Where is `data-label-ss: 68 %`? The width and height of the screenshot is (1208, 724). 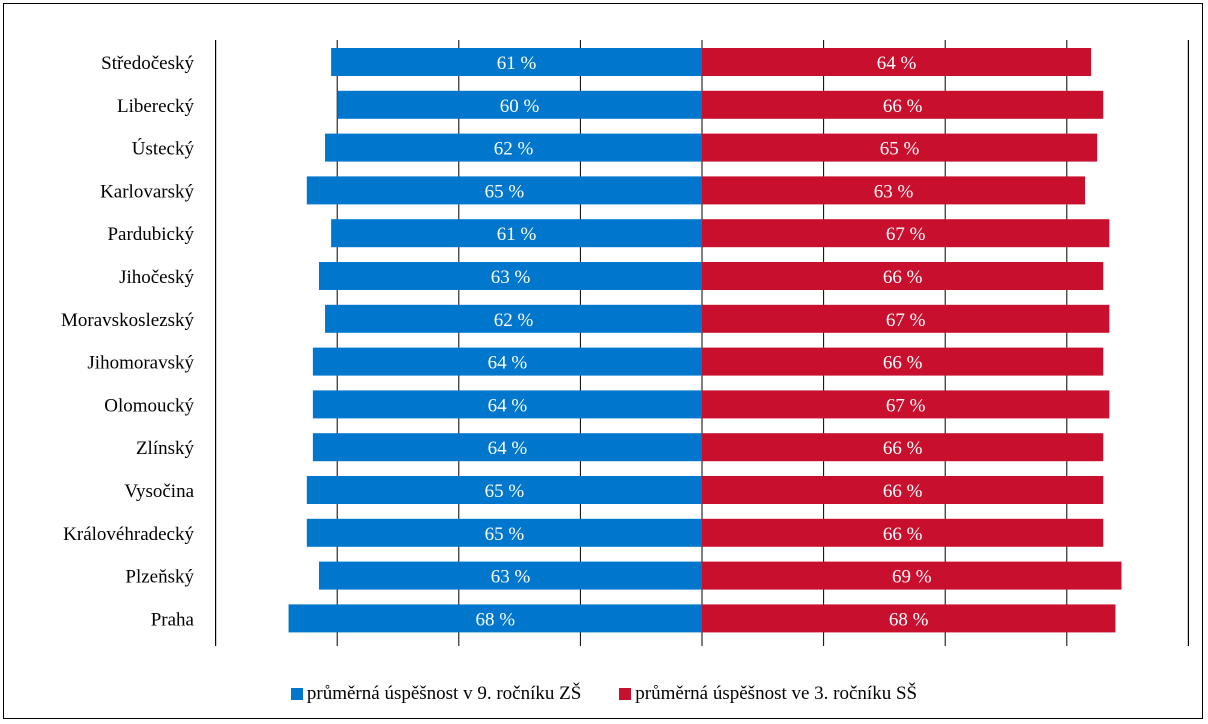
data-label-ss: 68 % is located at coordinates (909, 619).